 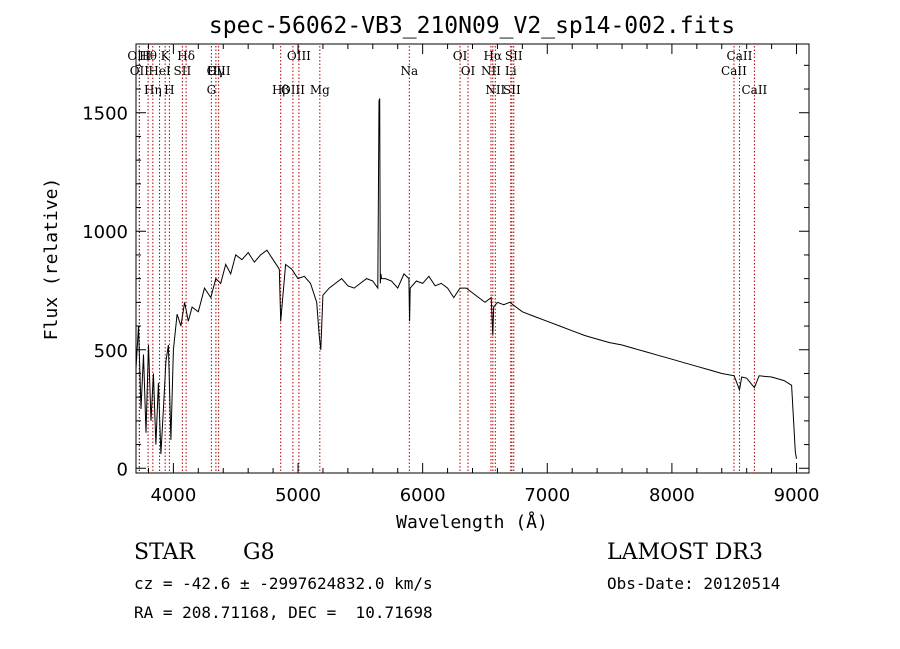 What do you see at coordinates (159, 71) in the screenshot?
I see `spectral-line-label-3: HeI` at bounding box center [159, 71].